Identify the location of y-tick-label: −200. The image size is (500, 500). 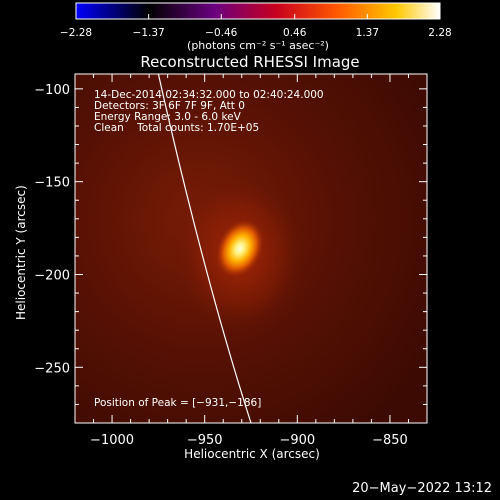
(52, 275).